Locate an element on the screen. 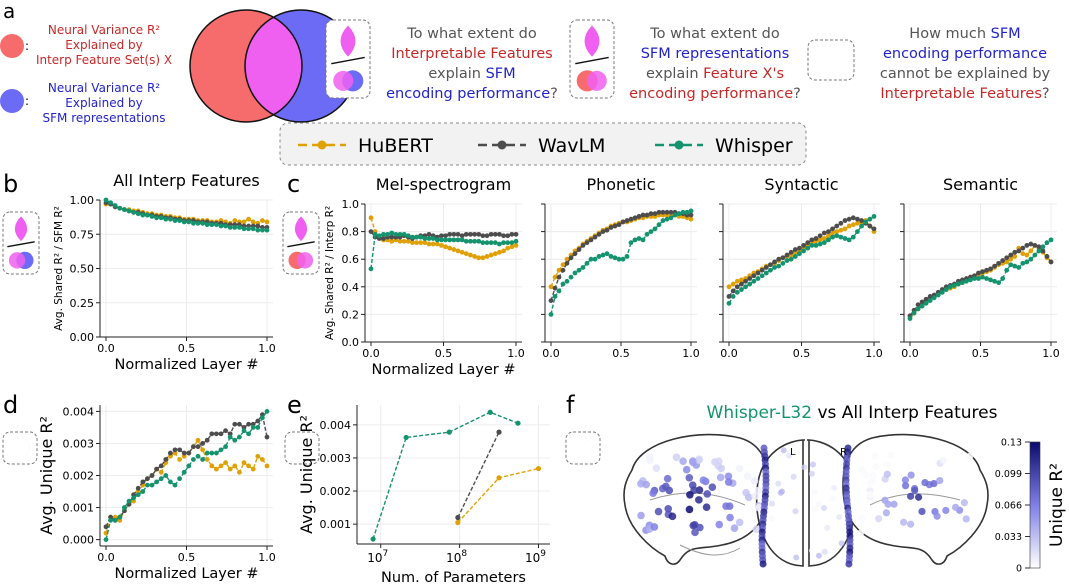 The image size is (1069, 585). legend-marker-wavlm is located at coordinates (502, 145).